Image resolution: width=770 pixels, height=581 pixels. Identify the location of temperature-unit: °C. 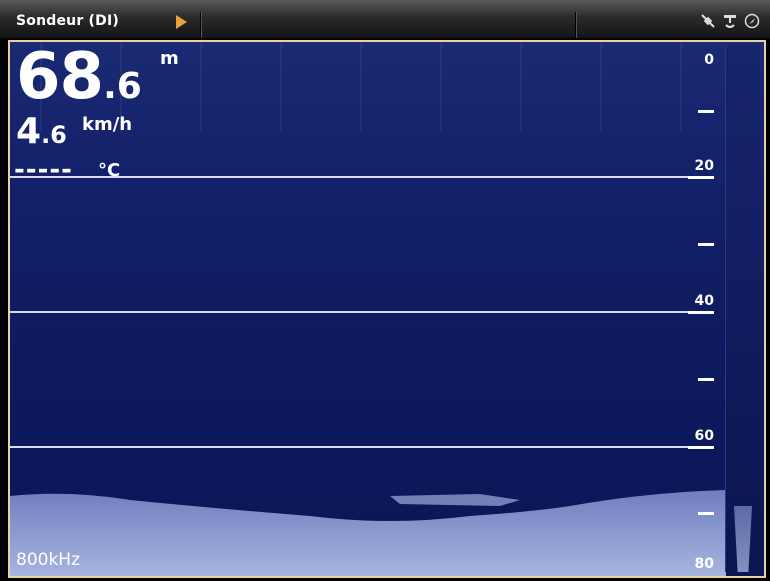
(109, 170).